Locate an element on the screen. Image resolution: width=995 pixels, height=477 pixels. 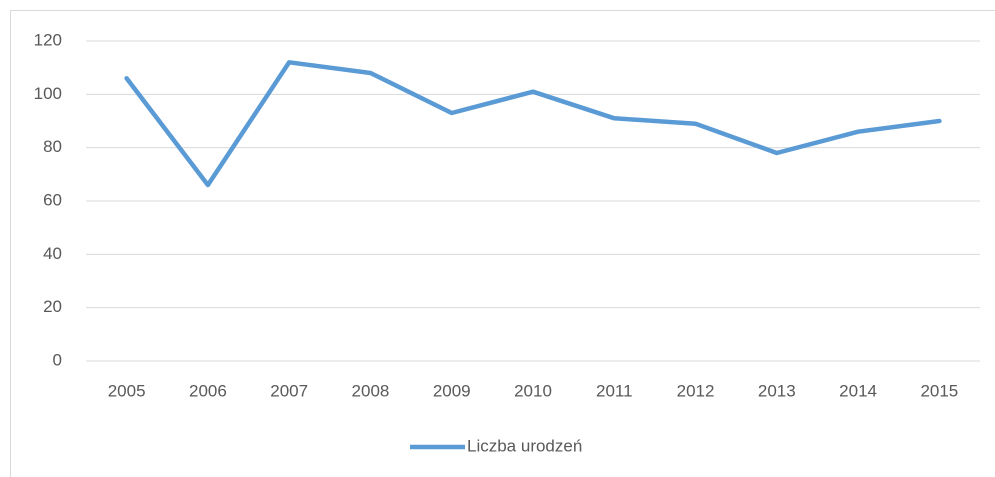
y-tick-label: 0 is located at coordinates (57, 359).